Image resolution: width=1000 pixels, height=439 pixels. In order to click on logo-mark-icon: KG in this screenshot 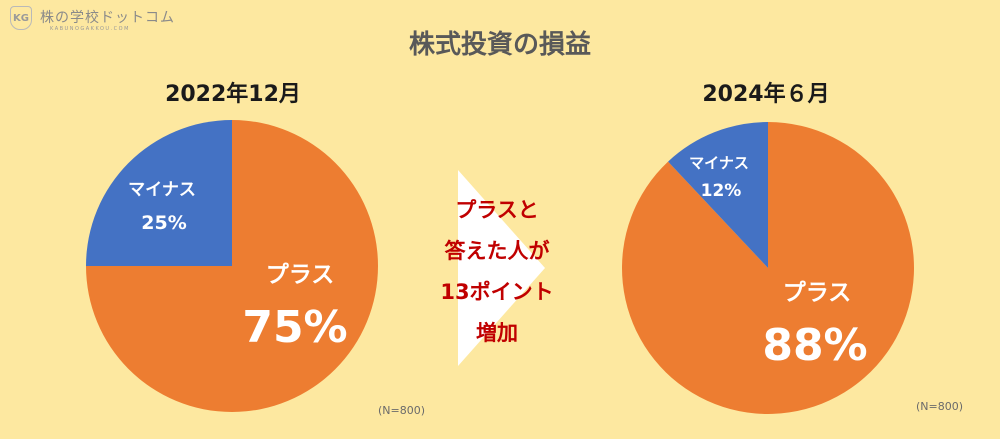, I will do `click(21, 18)`.